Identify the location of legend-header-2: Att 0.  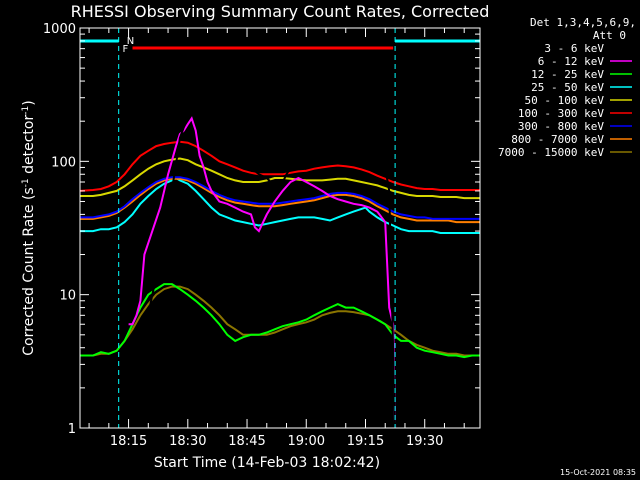
(609, 35).